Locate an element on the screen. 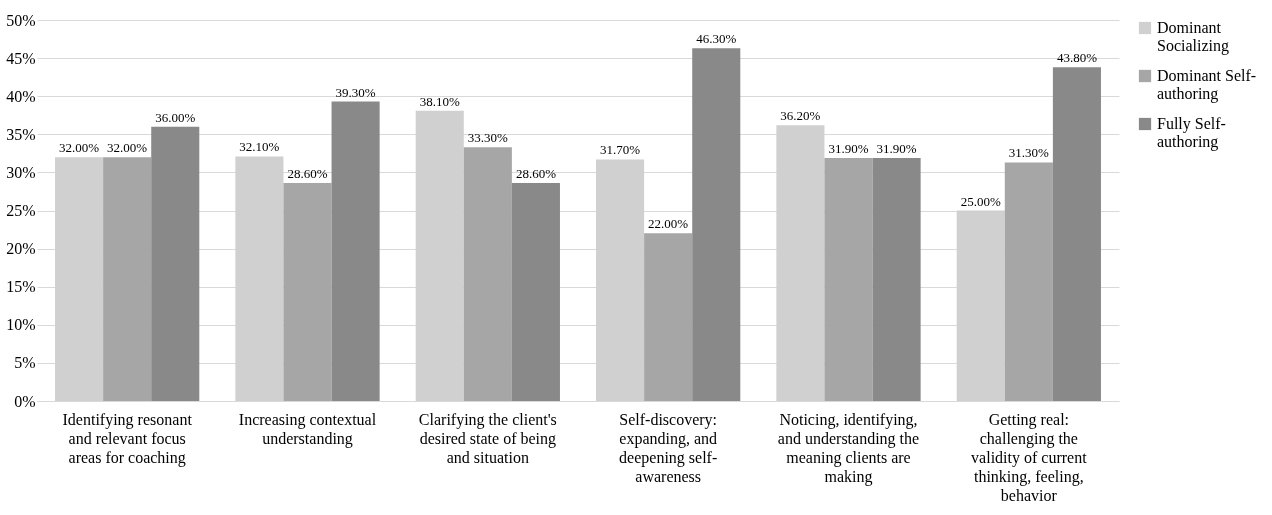 This screenshot has height=515, width=1272. y-tick-label: 20% is located at coordinates (21, 249).